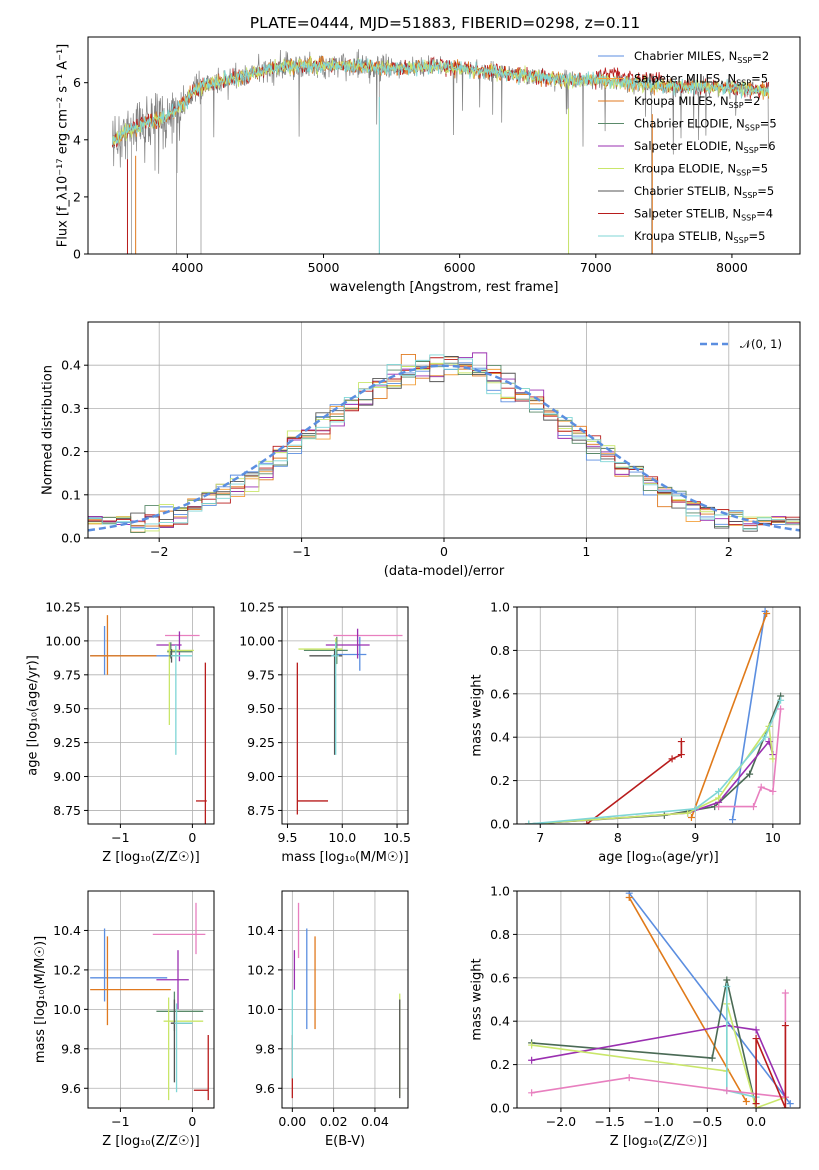 Image resolution: width=819 pixels, height=1170 pixels. Describe the element at coordinates (71, 1048) in the screenshot. I see `y-tick-label: 9.8` at that location.